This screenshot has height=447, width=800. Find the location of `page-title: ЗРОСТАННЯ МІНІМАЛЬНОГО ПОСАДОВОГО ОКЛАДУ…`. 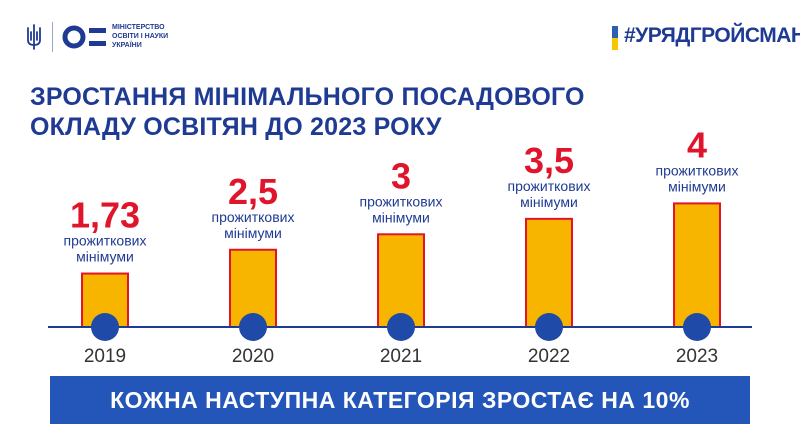

page-title: ЗРОСТАННЯ МІНІМАЛЬНОГО ПОСАДОВОГО ОКЛАДУ… is located at coordinates (340, 112).